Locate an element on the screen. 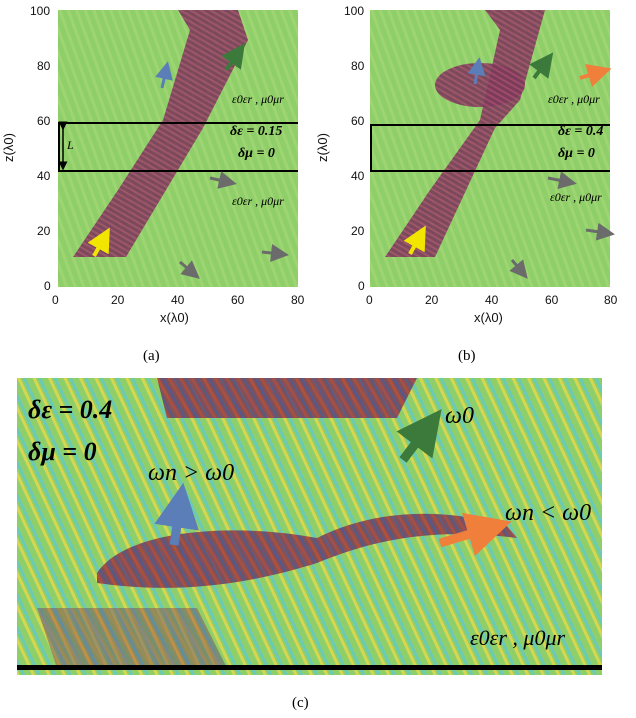 This screenshot has height=718, width=636. panel-b-omega0-arrow is located at coordinates (541, 66).